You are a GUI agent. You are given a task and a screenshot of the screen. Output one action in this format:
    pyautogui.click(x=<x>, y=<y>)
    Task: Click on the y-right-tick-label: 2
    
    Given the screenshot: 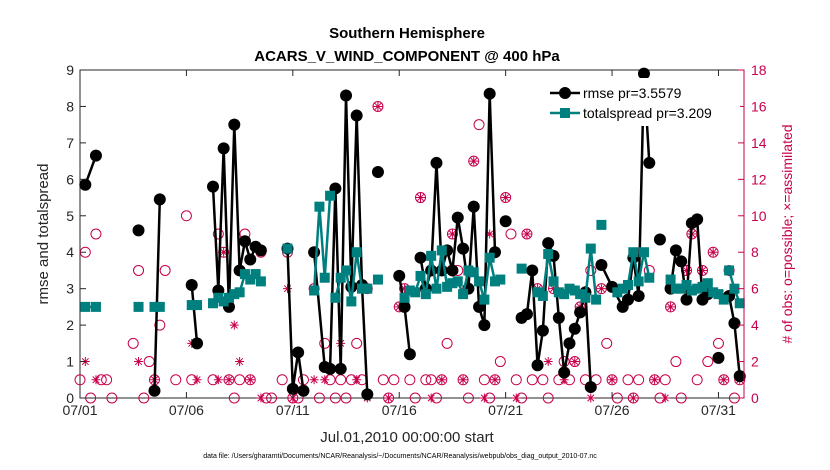 What is the action you would take?
    pyautogui.click(x=755, y=362)
    